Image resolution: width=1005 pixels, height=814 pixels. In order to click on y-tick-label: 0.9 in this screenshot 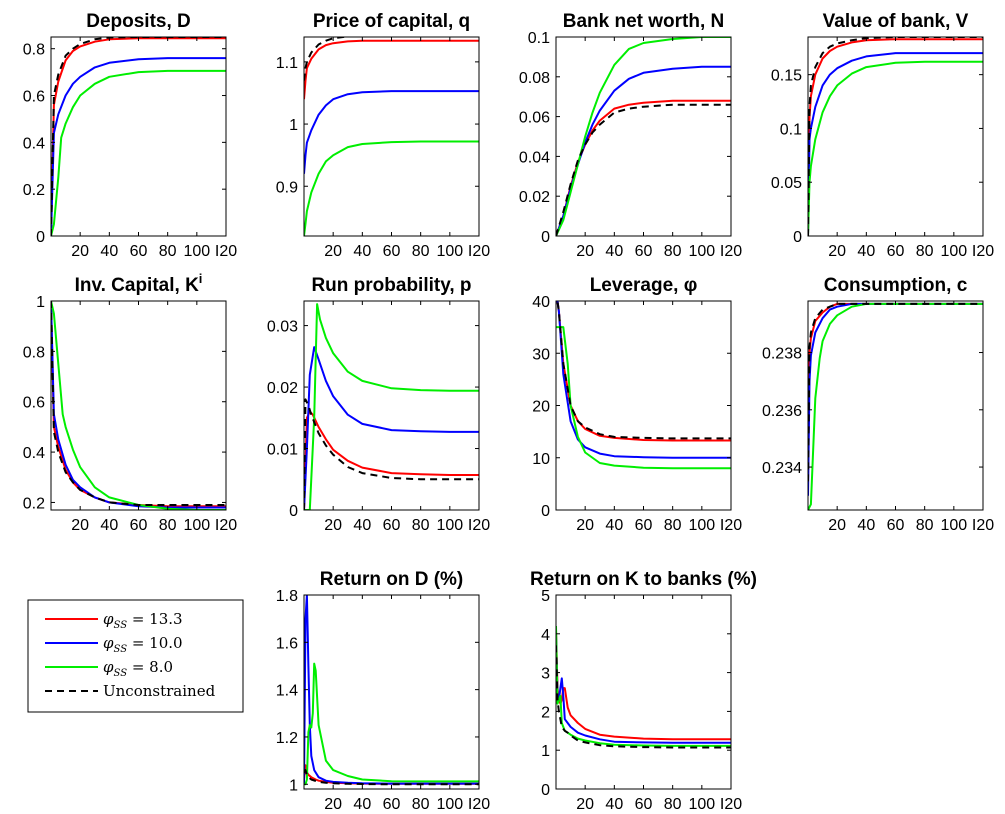, I will do `click(287, 187)`.